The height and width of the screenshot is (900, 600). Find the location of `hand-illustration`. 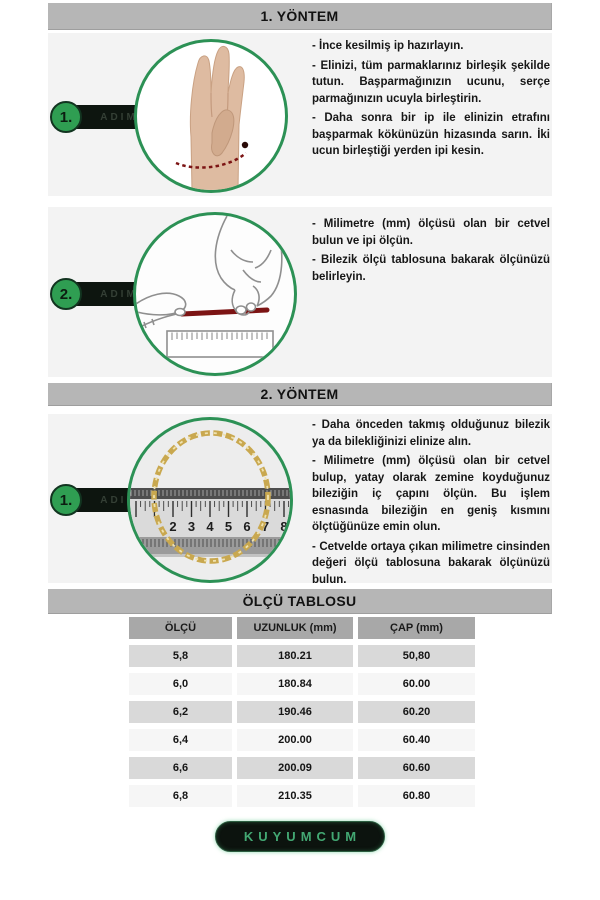

hand-illustration is located at coordinates (212, 118).